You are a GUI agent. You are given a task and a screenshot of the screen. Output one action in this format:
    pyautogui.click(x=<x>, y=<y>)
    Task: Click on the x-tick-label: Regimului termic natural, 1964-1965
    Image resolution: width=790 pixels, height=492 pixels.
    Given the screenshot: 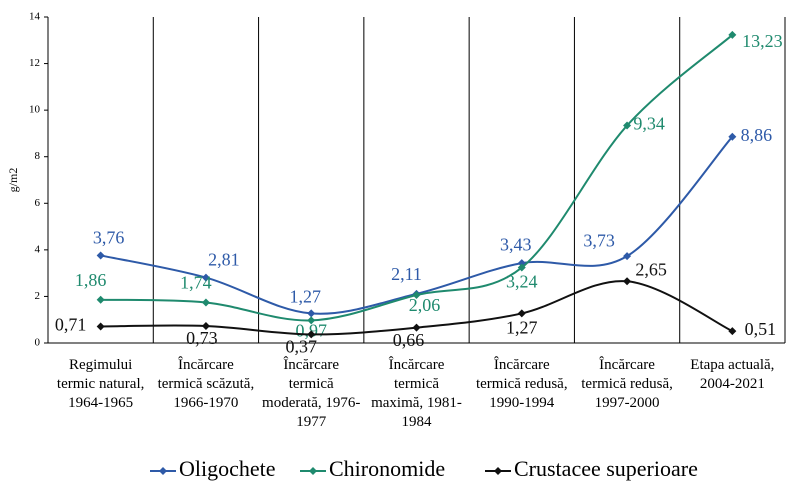 What is the action you would take?
    pyautogui.click(x=100, y=384)
    